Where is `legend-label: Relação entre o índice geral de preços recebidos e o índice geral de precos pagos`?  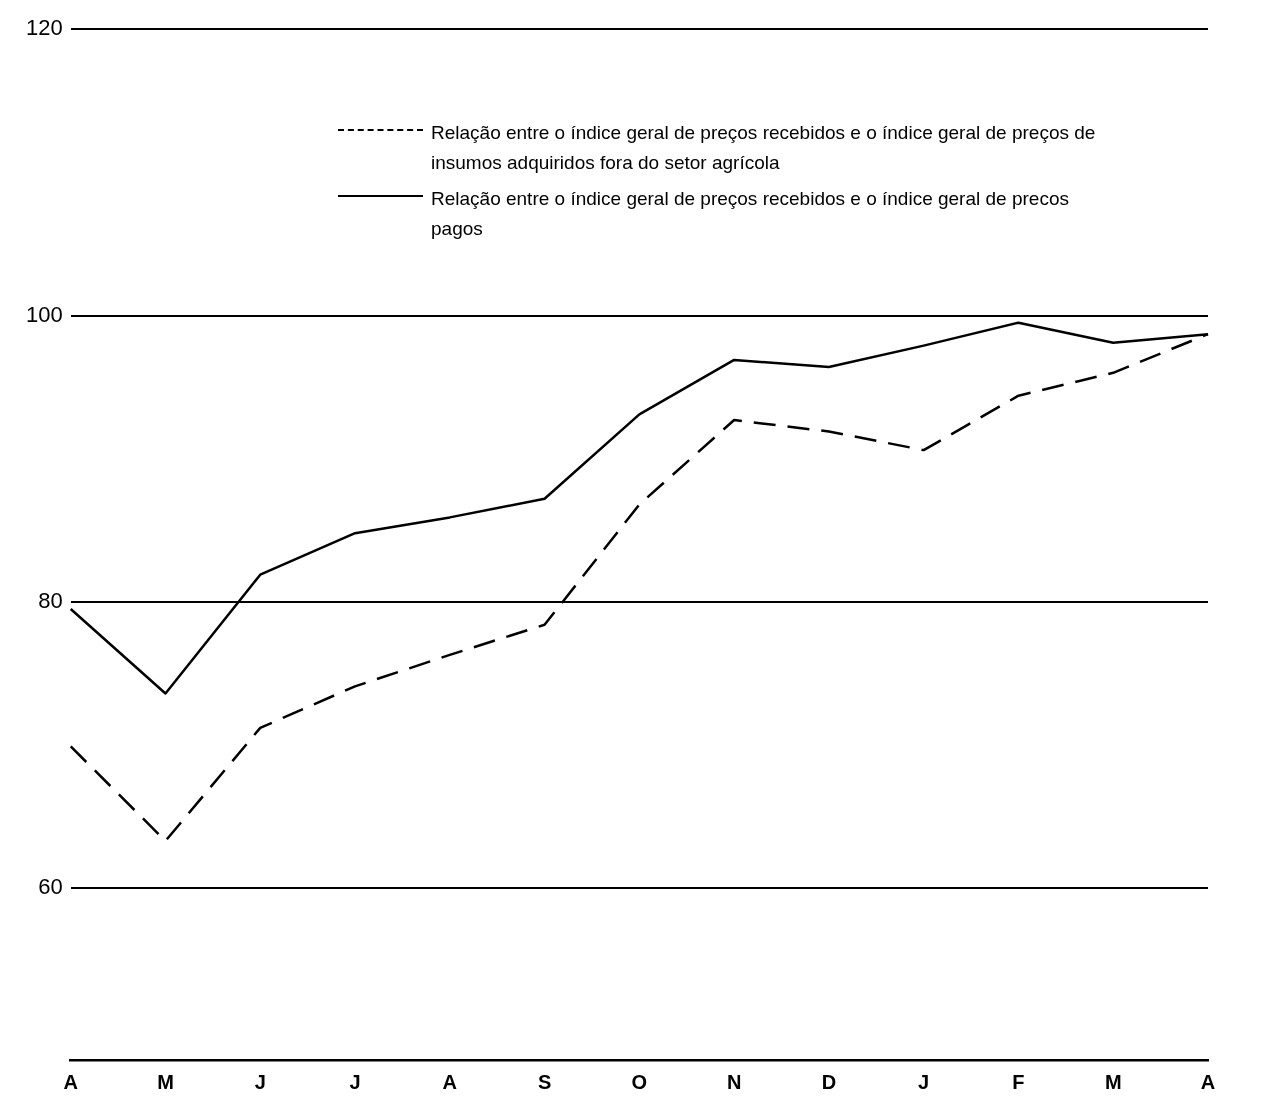
legend-label: Relação entre o índice geral de preços recebidos e o índice geral de precos pagos is located at coordinates (750, 214).